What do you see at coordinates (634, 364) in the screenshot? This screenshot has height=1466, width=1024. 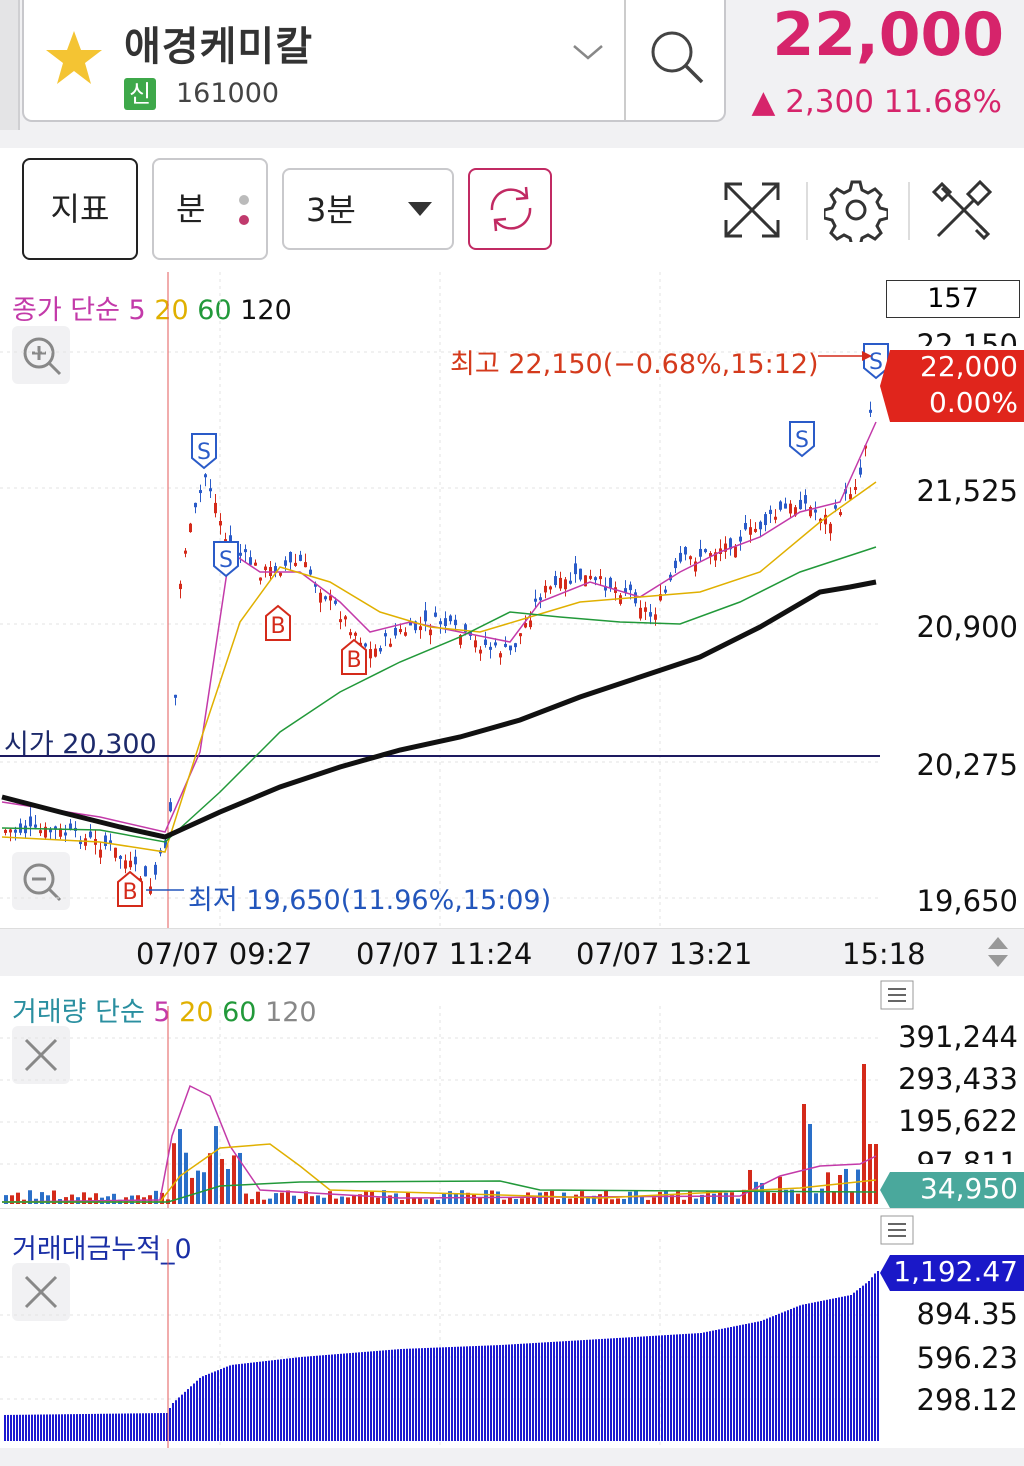 I see `high-annotation: 최고 22,150(−0.68%,15:12)` at bounding box center [634, 364].